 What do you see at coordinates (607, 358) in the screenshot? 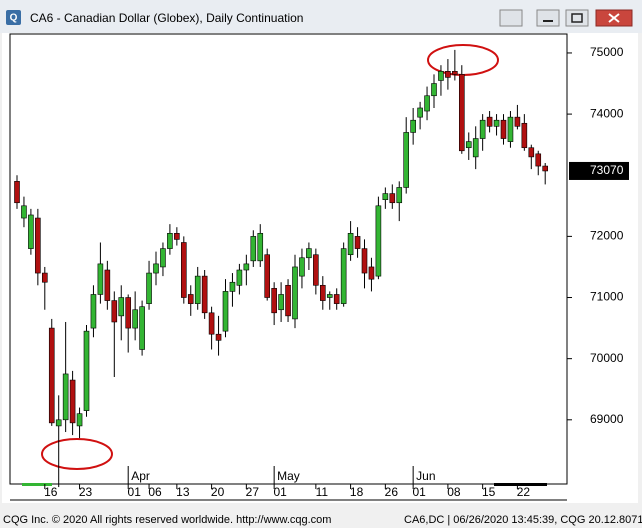
I see `y-tick-label: 70000` at bounding box center [607, 358].